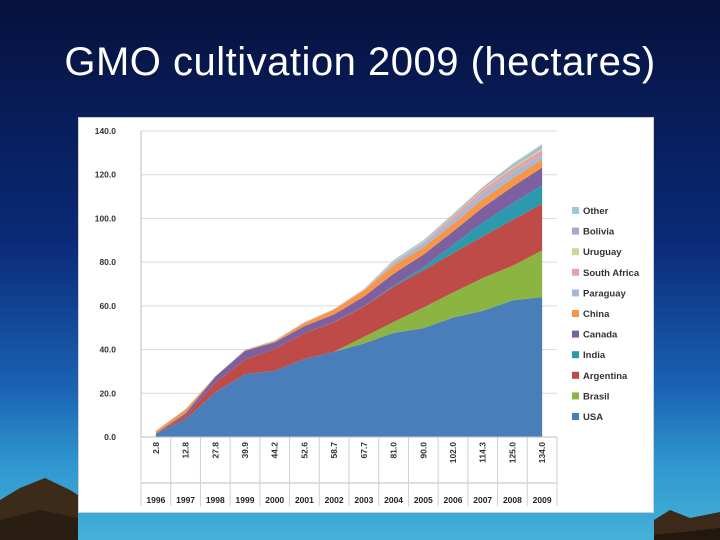  I want to click on legend-label: China, so click(596, 314).